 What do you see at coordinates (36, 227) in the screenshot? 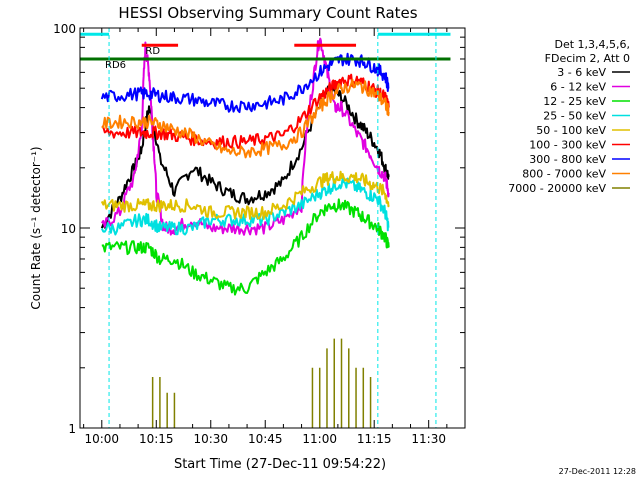
I see `y-axis-label: Count Rate (s⁻¹ detector⁻¹)` at bounding box center [36, 227].